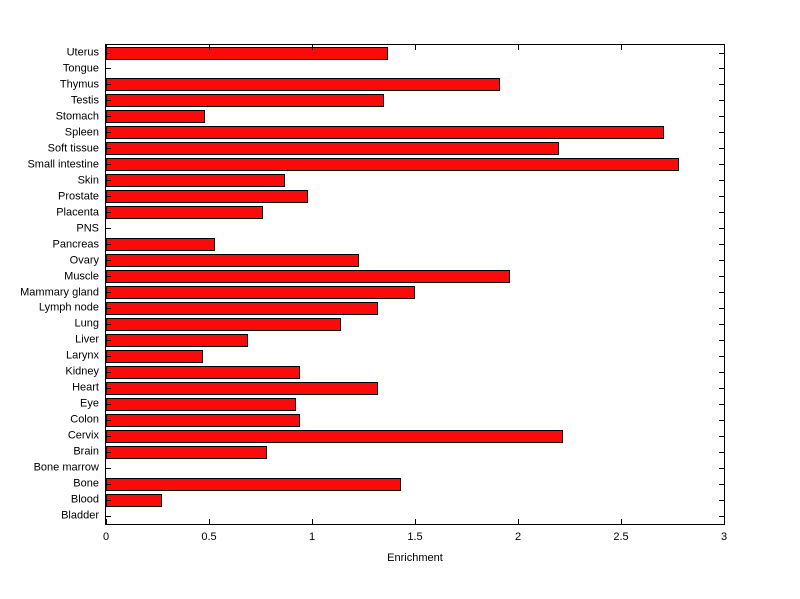  Describe the element at coordinates (155, 117) in the screenshot. I see `bar-stomach` at that location.